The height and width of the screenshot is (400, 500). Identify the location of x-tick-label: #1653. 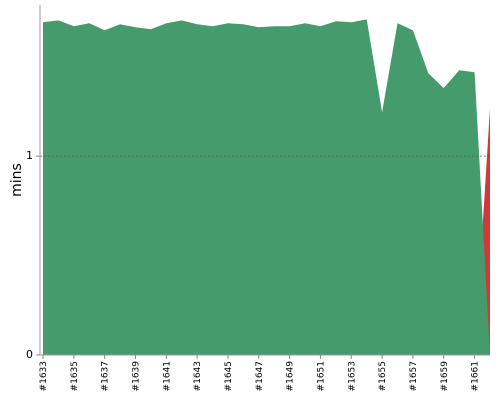
(352, 376).